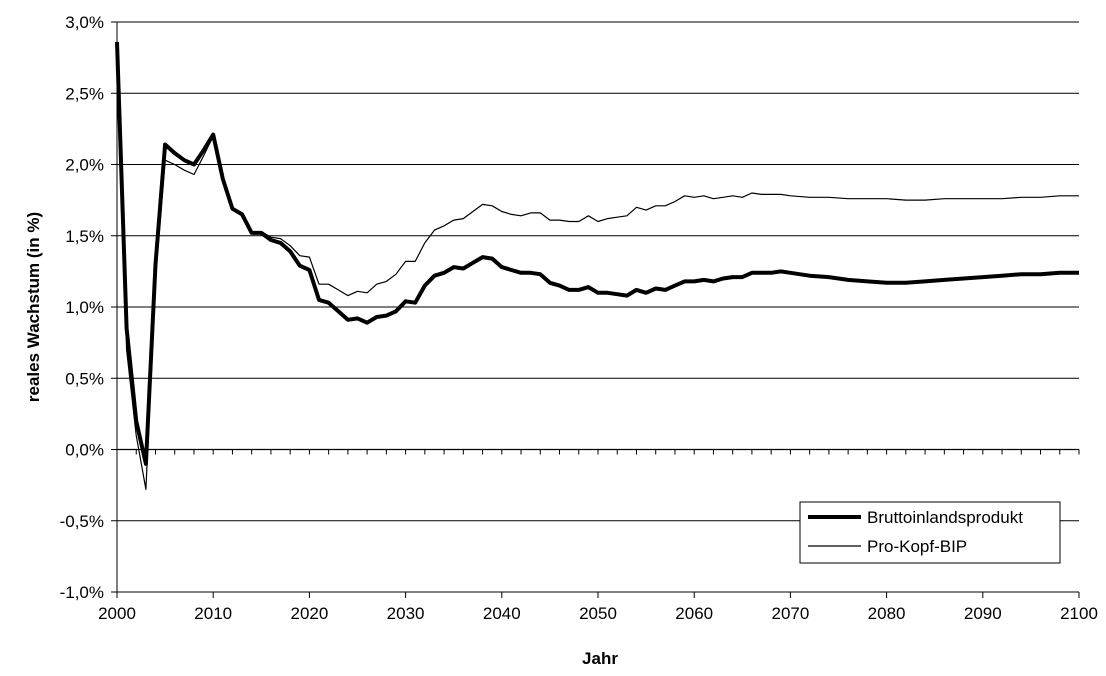 The image size is (1106, 676). I want to click on x-tick-label: 2060, so click(694, 613).